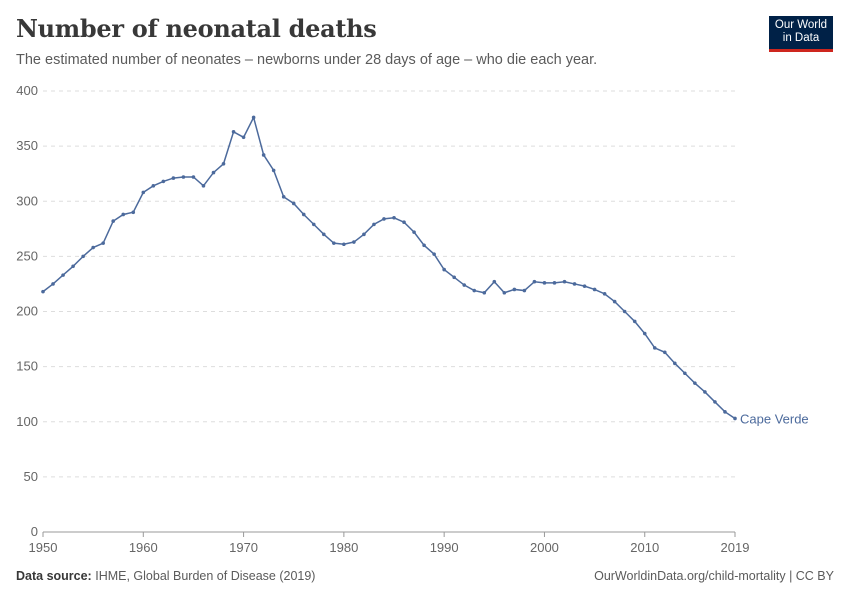 This screenshot has width=850, height=600. I want to click on y-tick-label: 400, so click(27, 90).